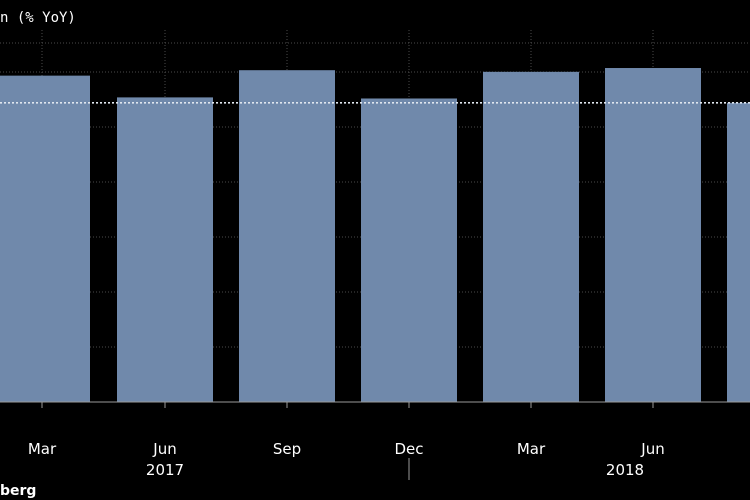  Describe the element at coordinates (165, 470) in the screenshot. I see `x-year-label: 2017` at that location.